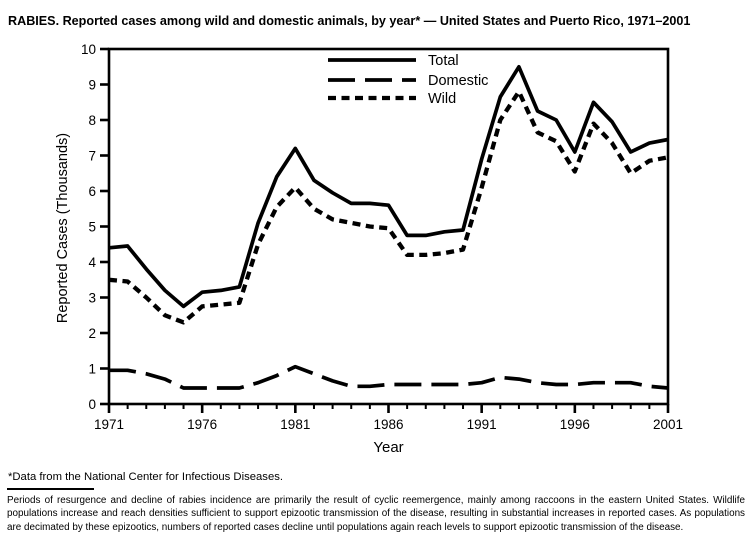  Describe the element at coordinates (109, 424) in the screenshot. I see `x-tick-label: 1971` at that location.